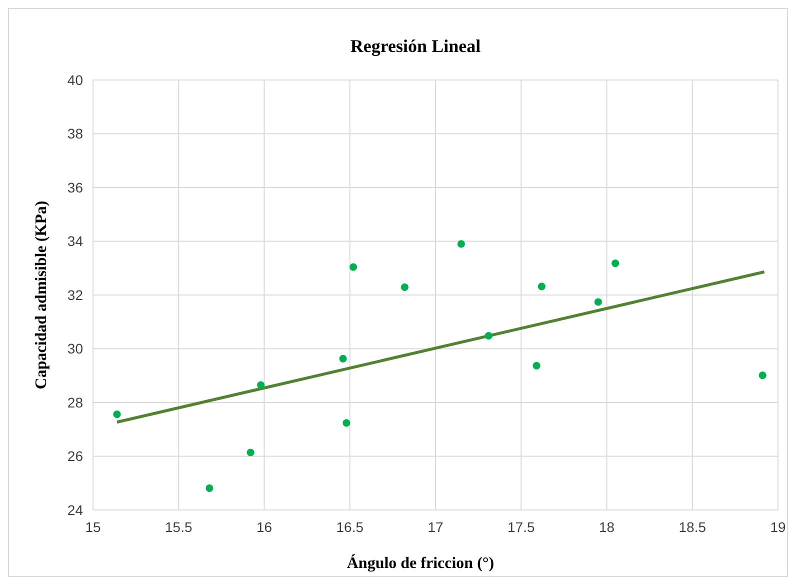  Describe the element at coordinates (41, 295) in the screenshot. I see `y-axis-title: Capacidad admisible (KPa)` at that location.